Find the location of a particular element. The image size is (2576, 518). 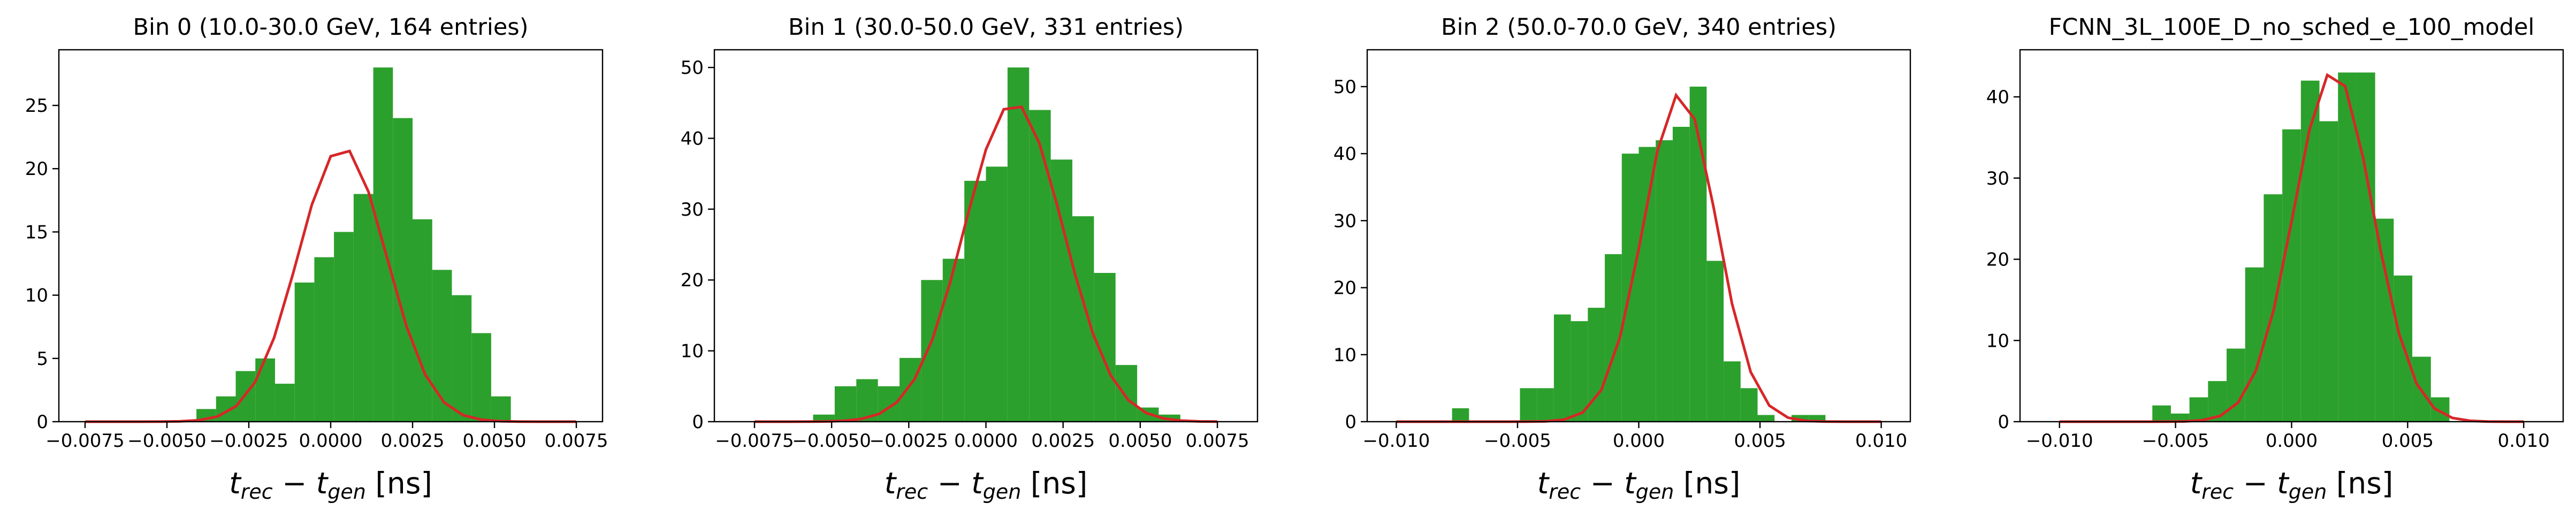

chart-title: Bin 2 (50.0-70.0 GeV, 340 entries) is located at coordinates (1638, 28).